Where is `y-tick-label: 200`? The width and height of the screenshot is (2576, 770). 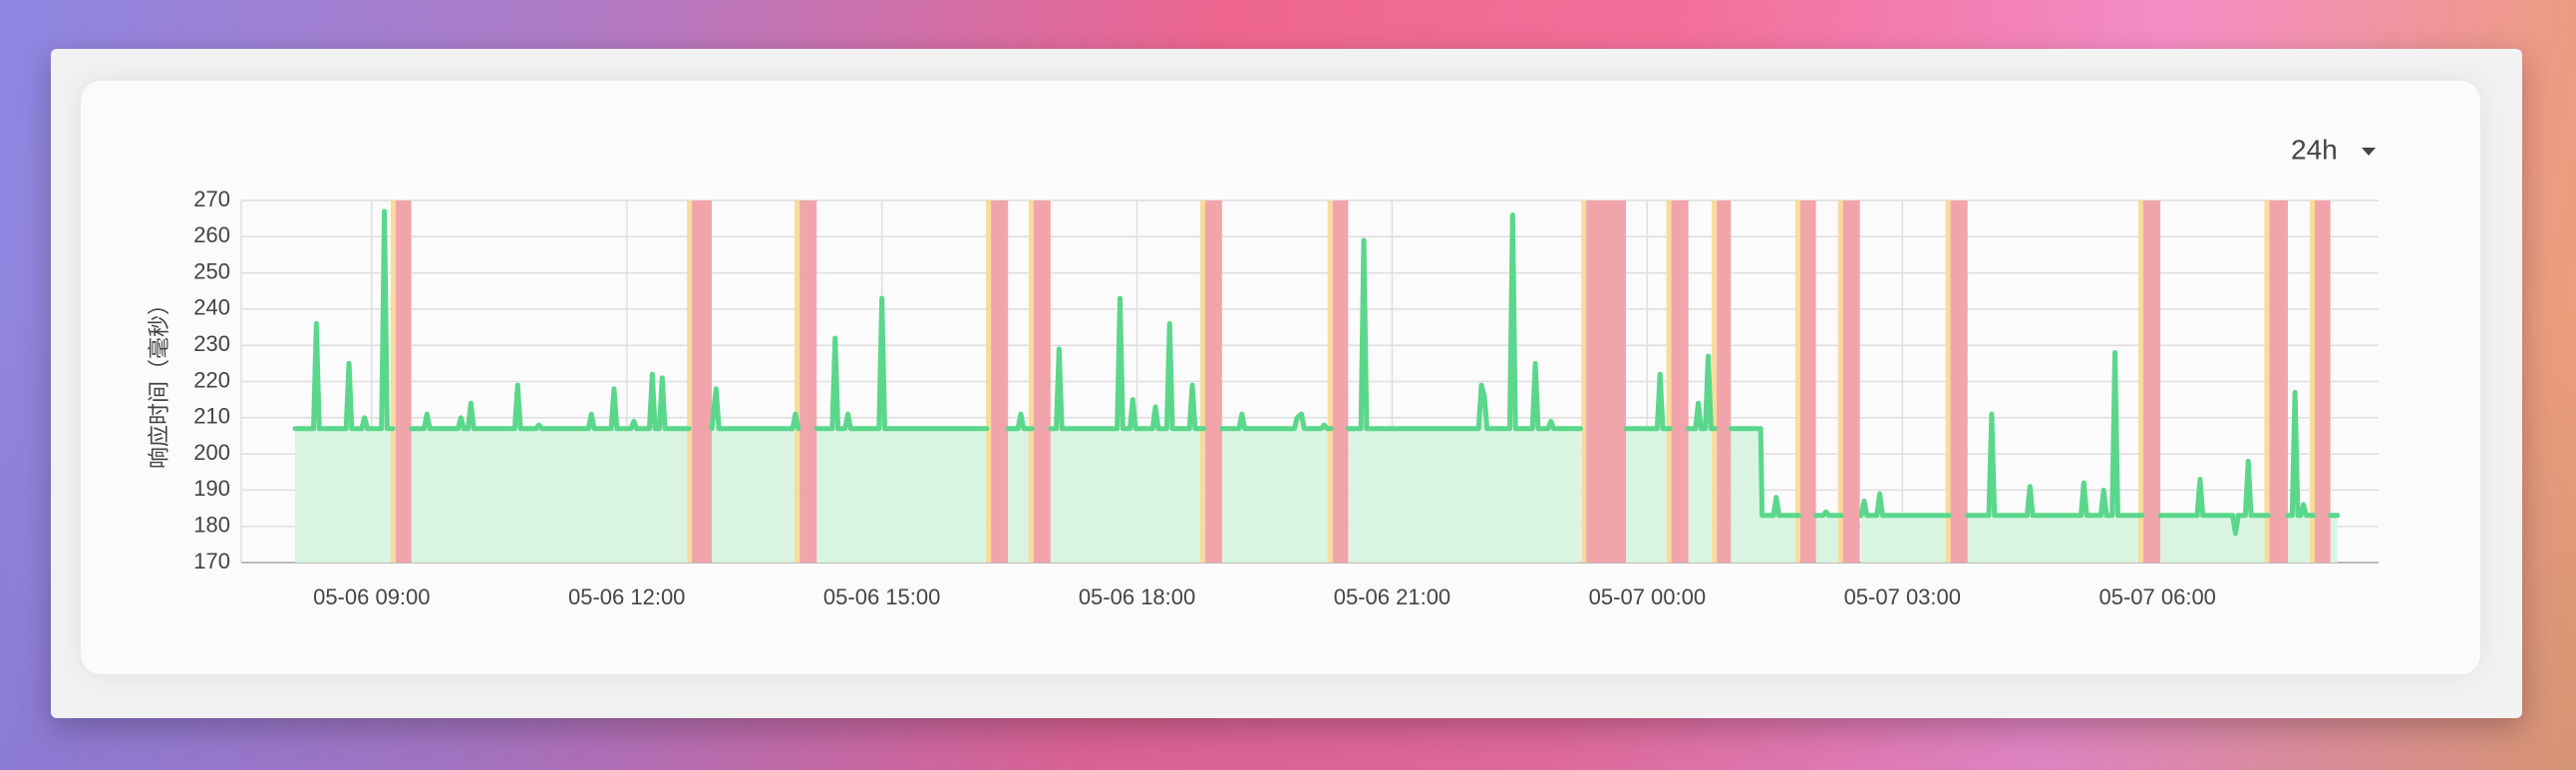
y-tick-label: 200 is located at coordinates (211, 452).